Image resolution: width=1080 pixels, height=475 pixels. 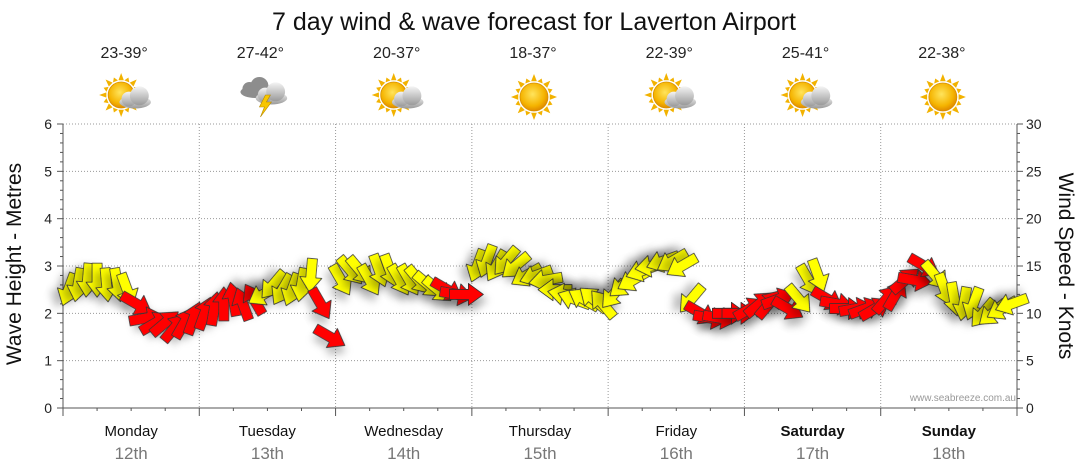 I want to click on left-y-axis-ticks: 0 1 2 3 4 5 6, so click(x=48, y=266).